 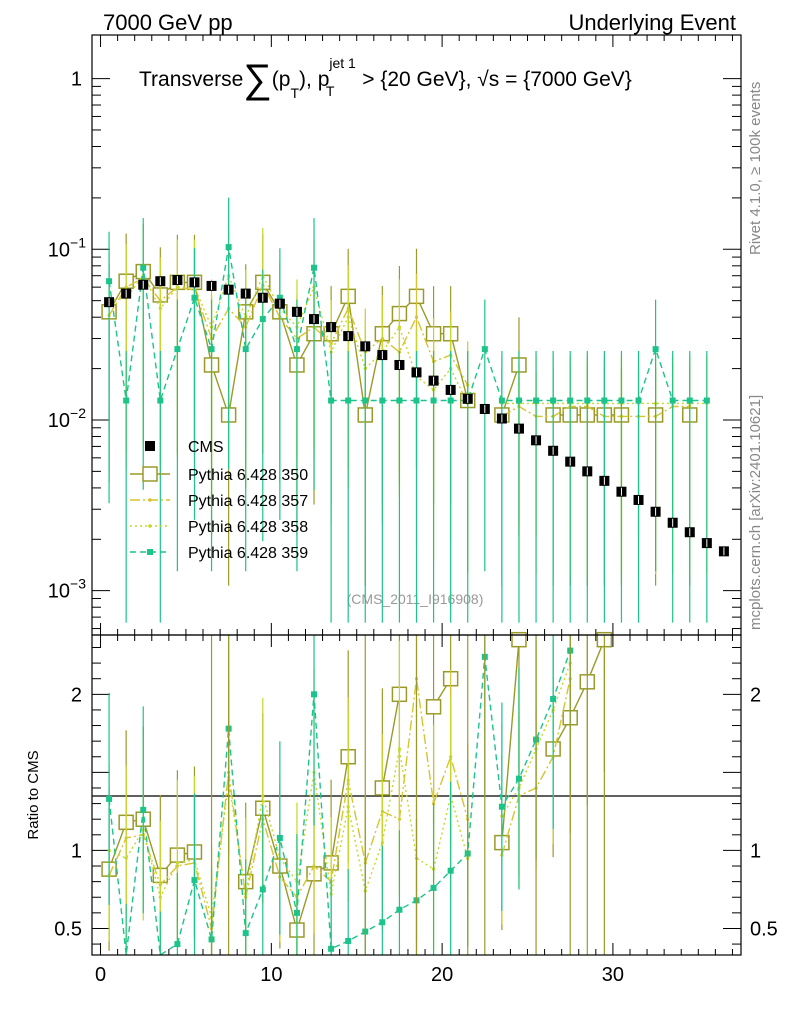 I want to click on series-line-p350, so click(x=288, y=343).